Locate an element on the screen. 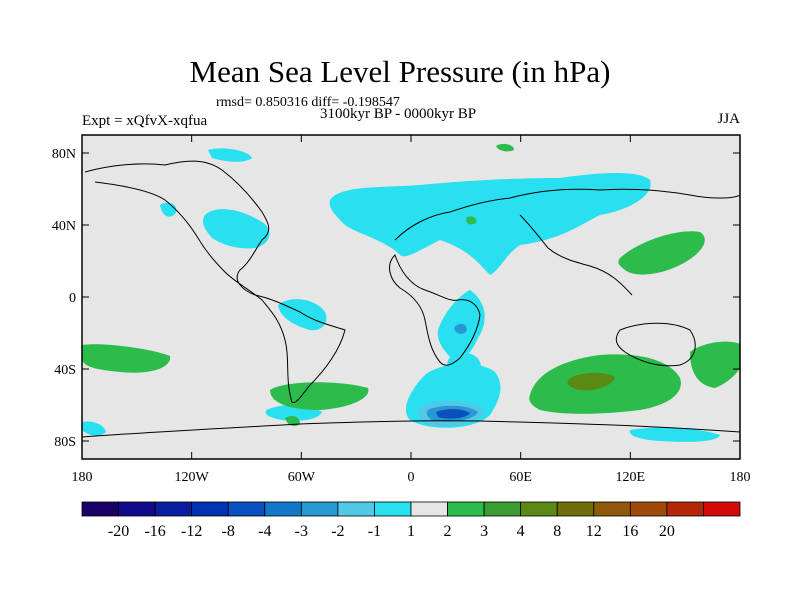 This screenshot has height=600, width=800. colorbar-label: 2 is located at coordinates (448, 531).